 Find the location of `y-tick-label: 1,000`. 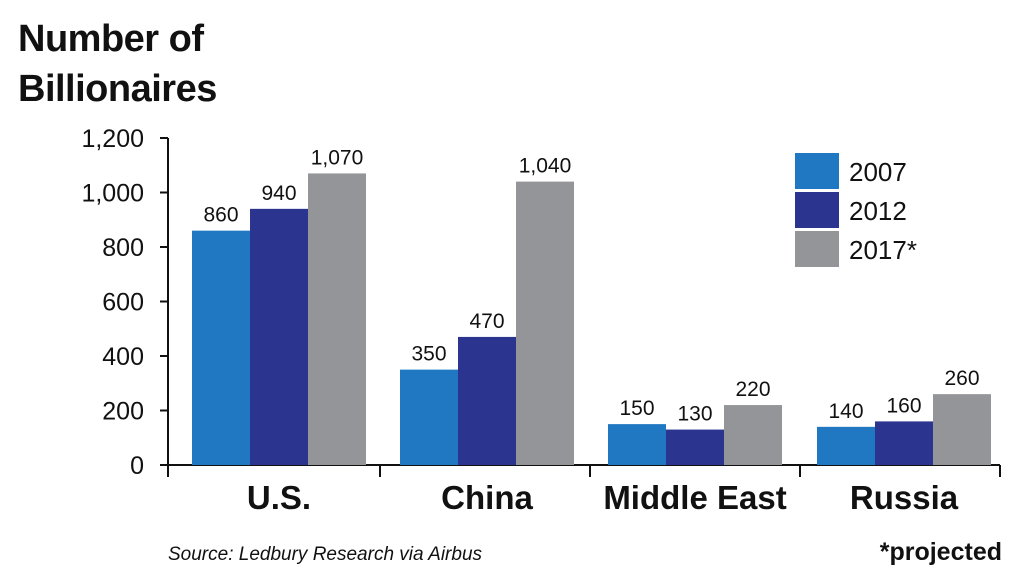

y-tick-label: 1,000 is located at coordinates (112, 194).